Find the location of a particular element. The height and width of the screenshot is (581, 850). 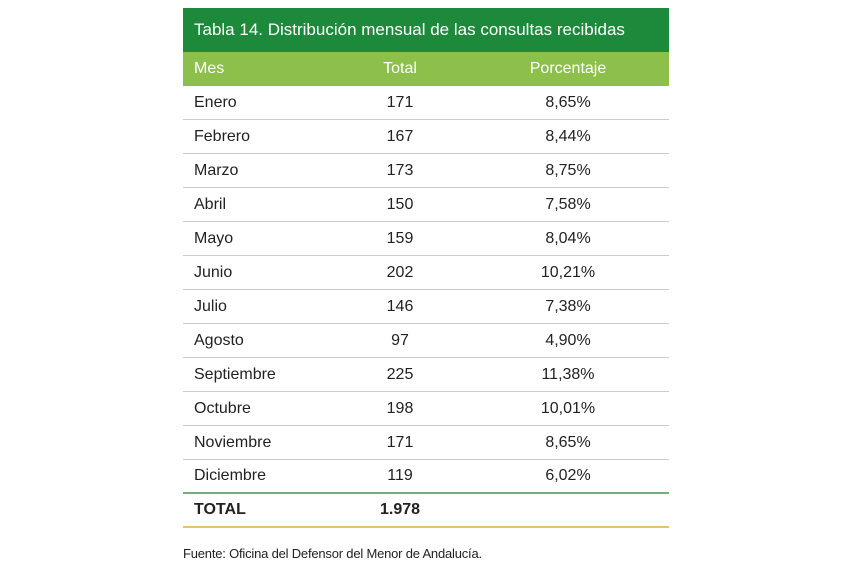

cell-mes: Junio is located at coordinates (213, 272).